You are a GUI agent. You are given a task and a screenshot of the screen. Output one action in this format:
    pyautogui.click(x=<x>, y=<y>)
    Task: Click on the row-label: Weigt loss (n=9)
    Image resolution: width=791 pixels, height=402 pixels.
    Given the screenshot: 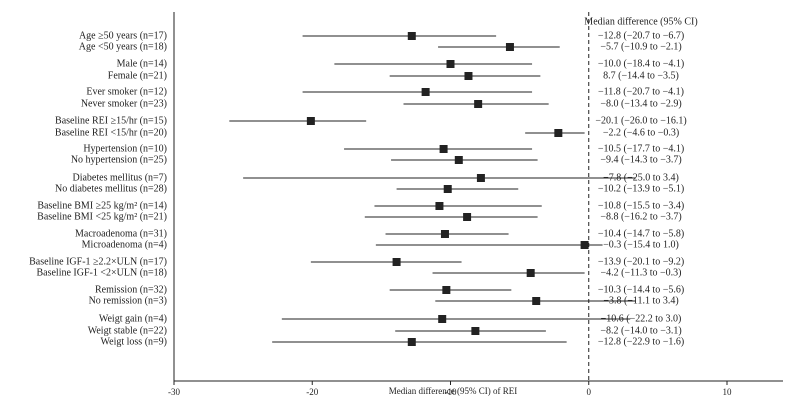 What is the action you would take?
    pyautogui.click(x=134, y=341)
    